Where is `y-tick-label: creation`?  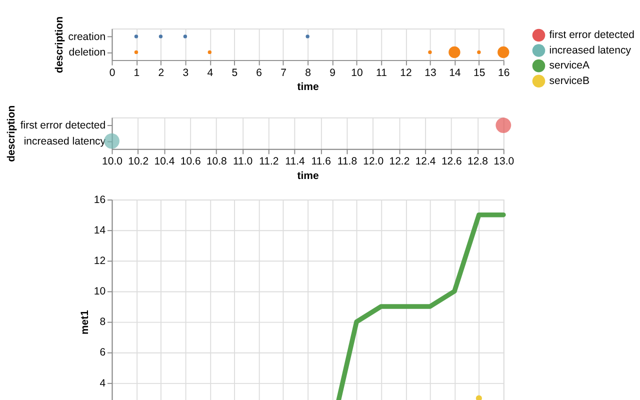 y-tick-label: creation is located at coordinates (87, 36).